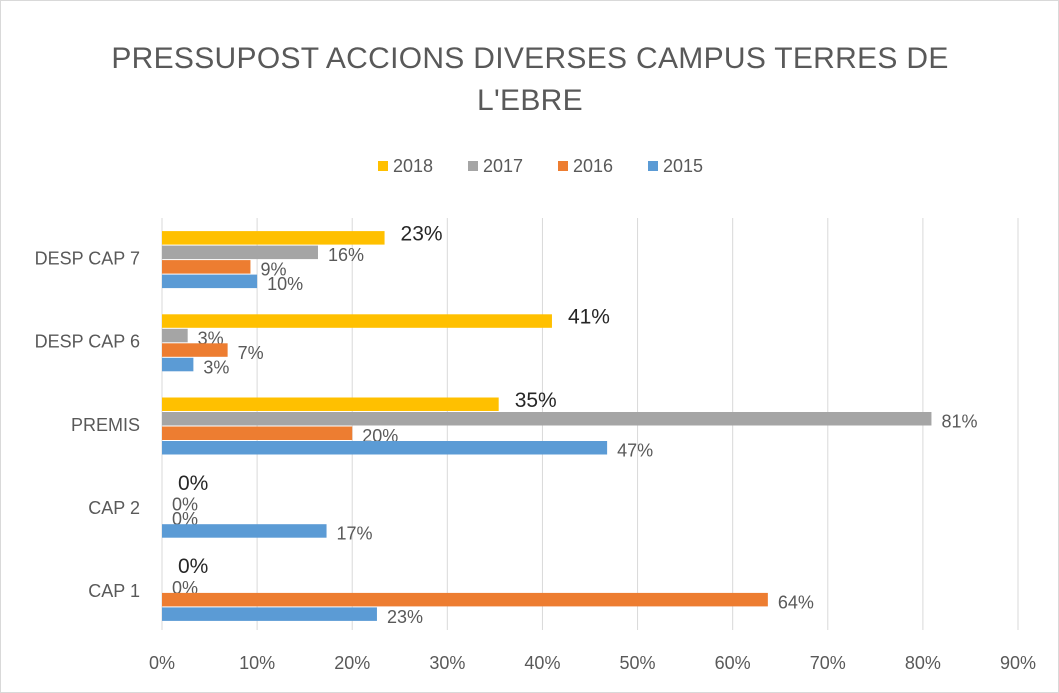  I want to click on x-tick-label: 90%, so click(1018, 663).